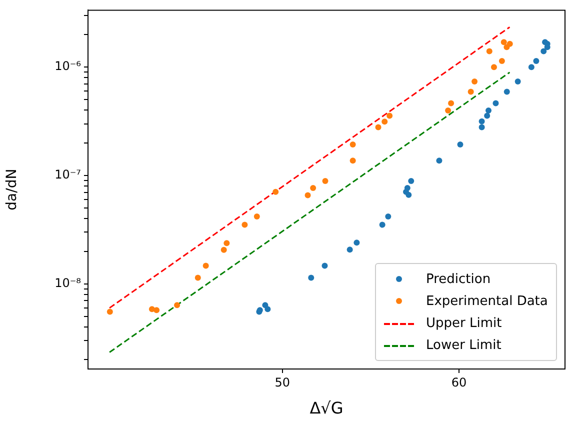  I want to click on y-axis-title: da/dN, so click(12, 189).